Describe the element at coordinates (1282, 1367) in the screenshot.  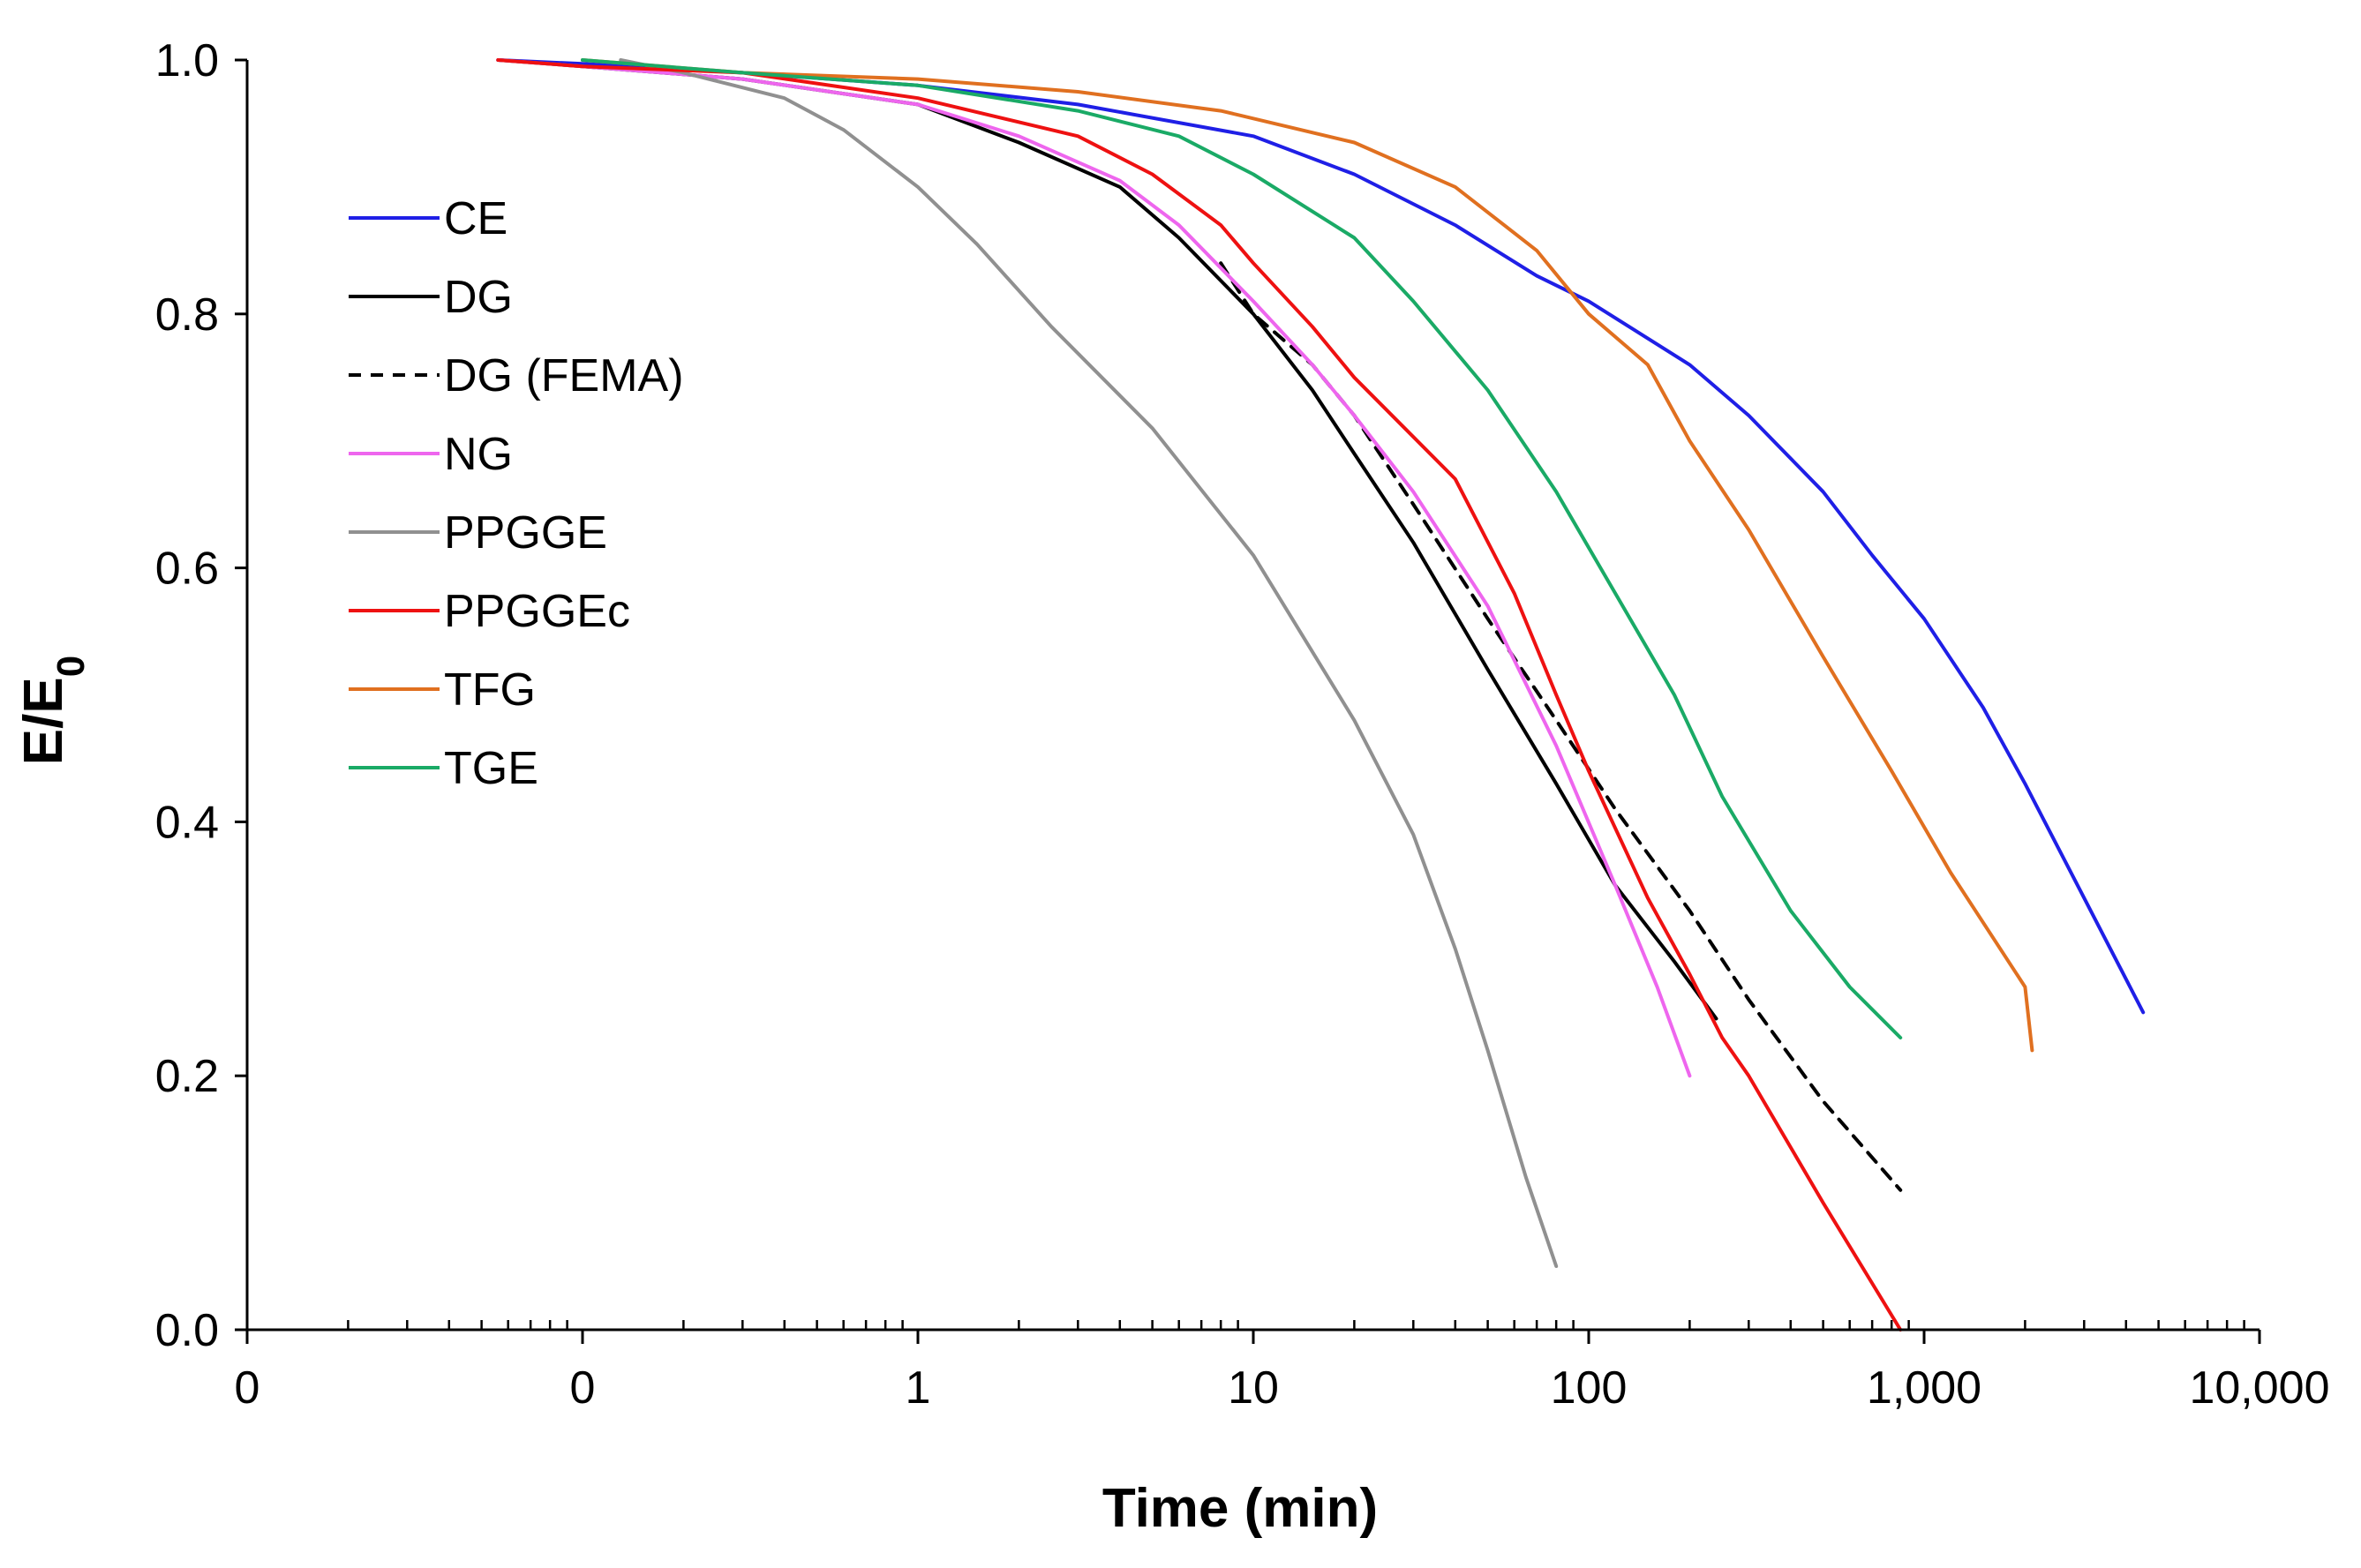
I see `x-axis-ticks: 0 0 1 10 100 1,000 10,000` at that location.